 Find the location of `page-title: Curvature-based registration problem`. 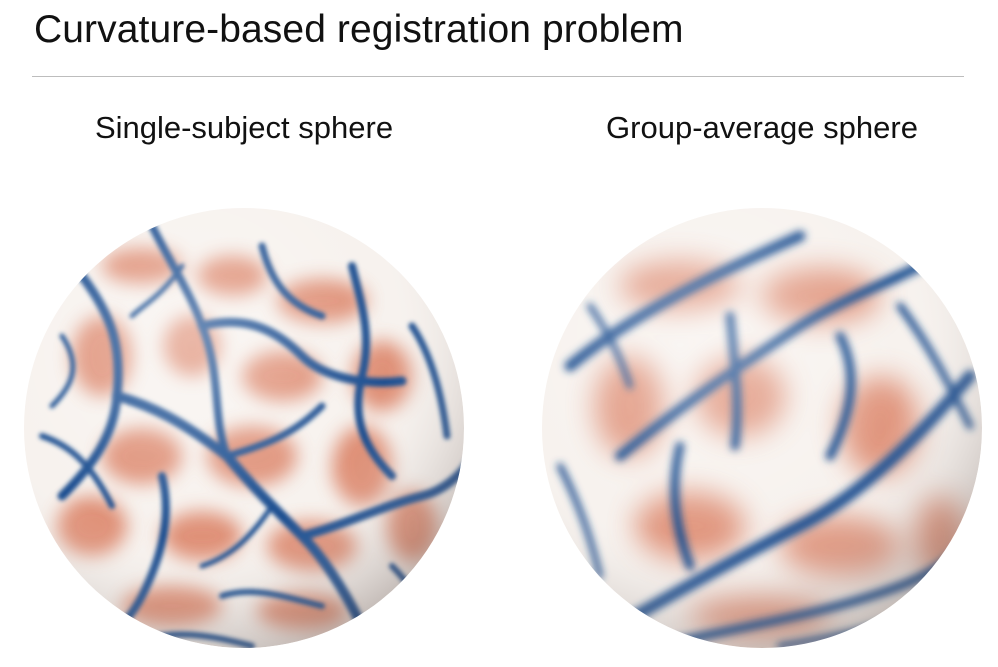

page-title: Curvature-based registration problem is located at coordinates (359, 29).